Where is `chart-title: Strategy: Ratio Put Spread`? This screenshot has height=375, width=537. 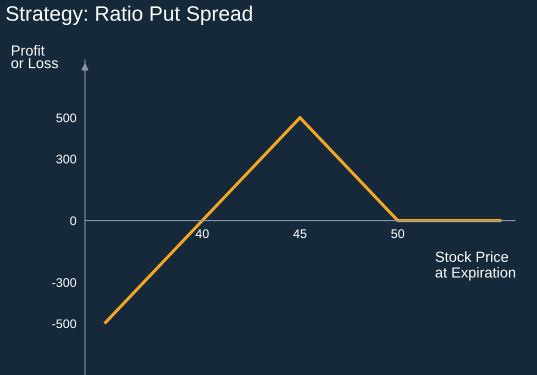 chart-title: Strategy: Ratio Put Spread is located at coordinates (129, 16).